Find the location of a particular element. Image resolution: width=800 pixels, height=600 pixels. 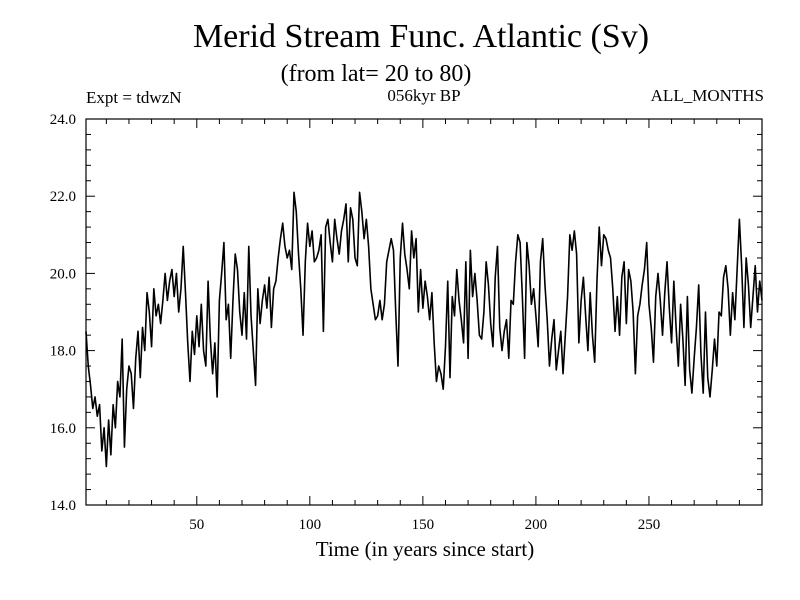

x-tick-label: 200 is located at coordinates (536, 525).